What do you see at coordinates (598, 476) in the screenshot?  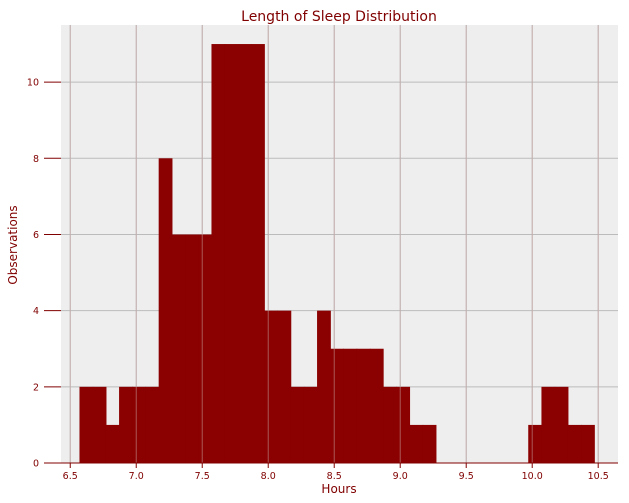 I see `x-tick-label-8: 10.5` at bounding box center [598, 476].